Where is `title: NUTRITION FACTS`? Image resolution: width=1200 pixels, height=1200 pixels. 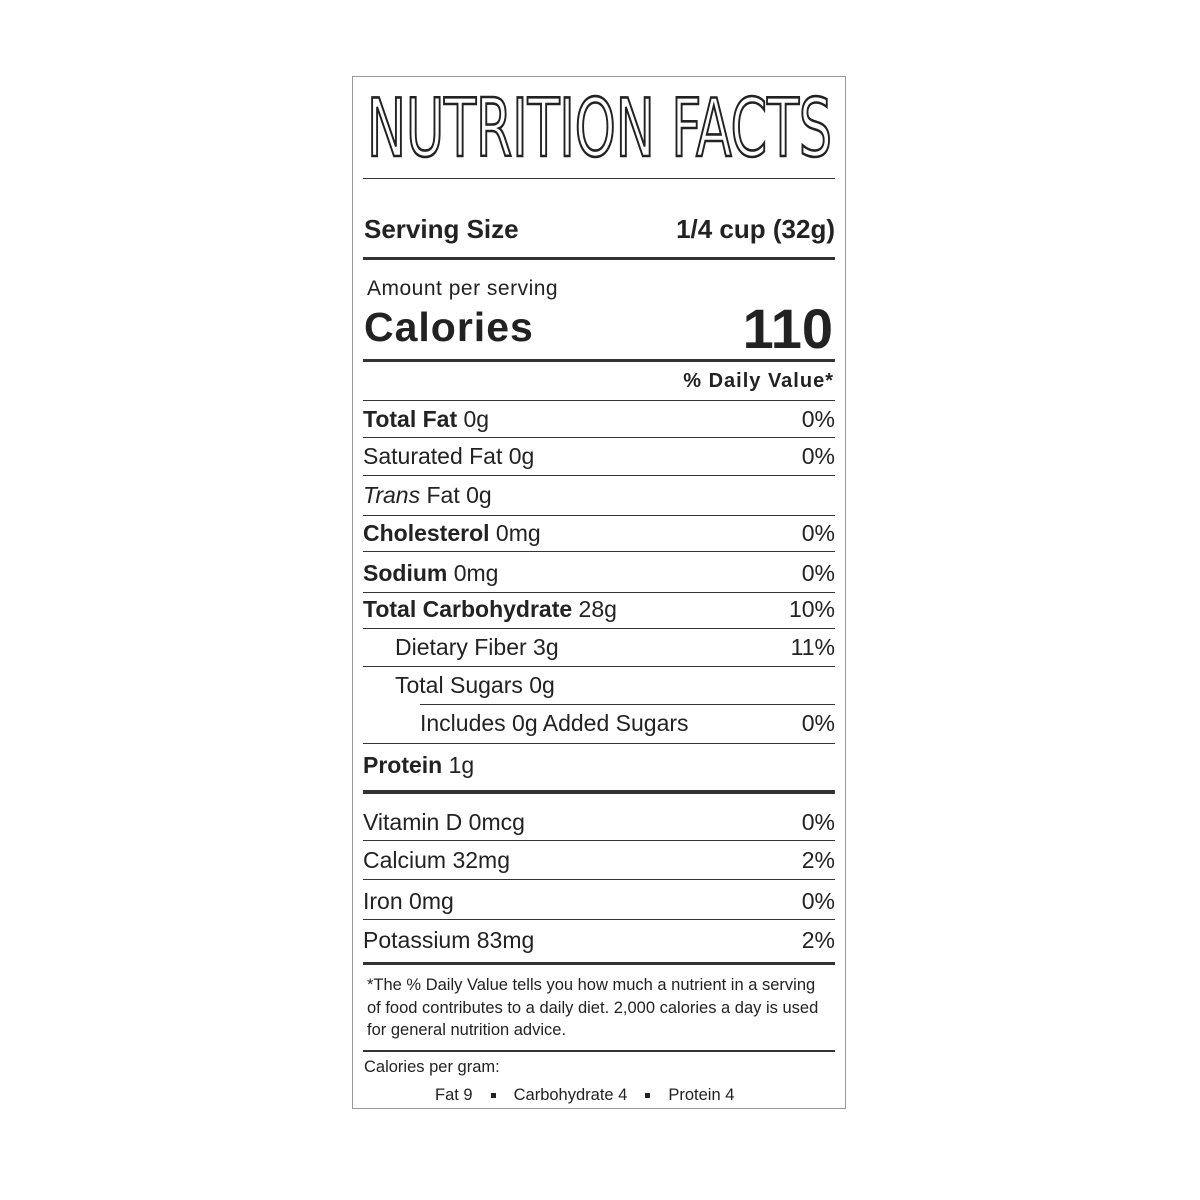 title: NUTRITION FACTS is located at coordinates (599, 127).